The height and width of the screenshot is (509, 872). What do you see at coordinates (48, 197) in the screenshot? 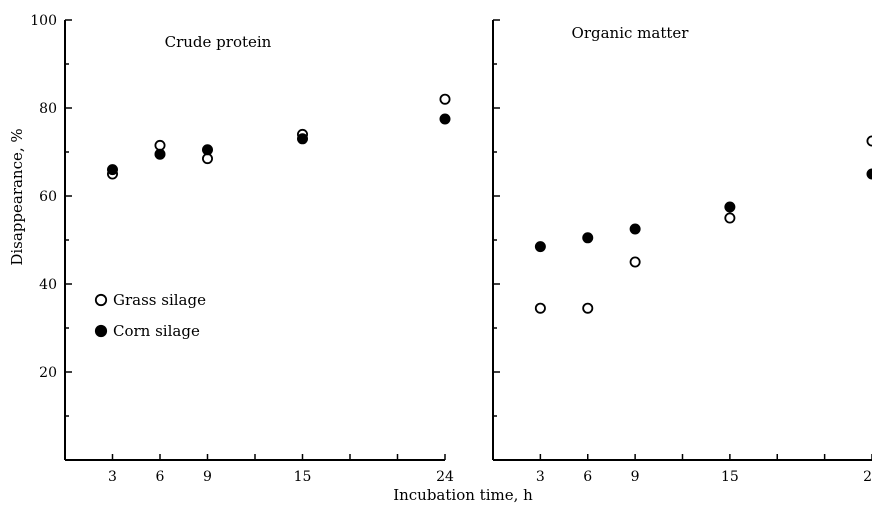
I see `y-tick-label: 60` at bounding box center [48, 197].